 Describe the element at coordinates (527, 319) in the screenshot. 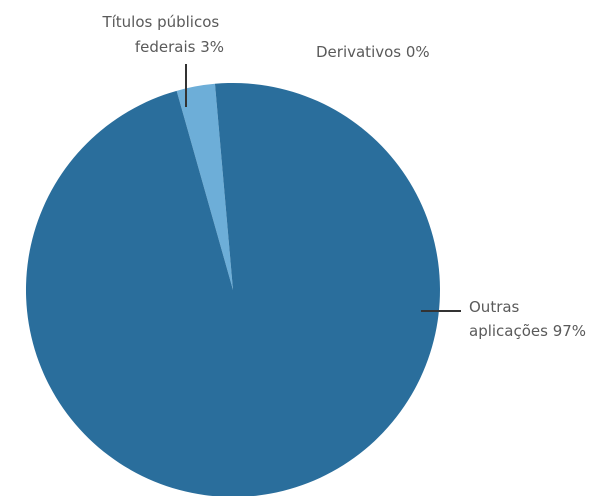

I see `label-outras: Outras aplicações 97%` at that location.